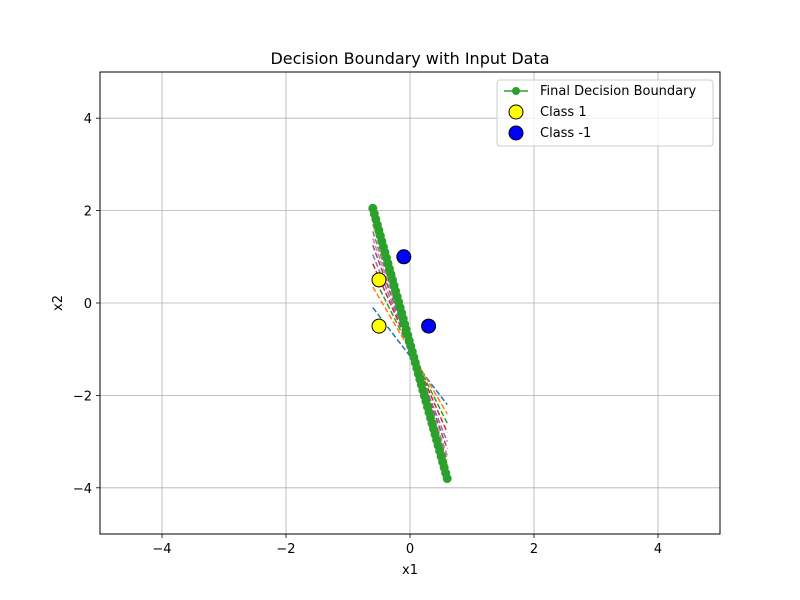 The width and height of the screenshot is (800, 600). I want to click on y-tick-label: 4, so click(88, 119).